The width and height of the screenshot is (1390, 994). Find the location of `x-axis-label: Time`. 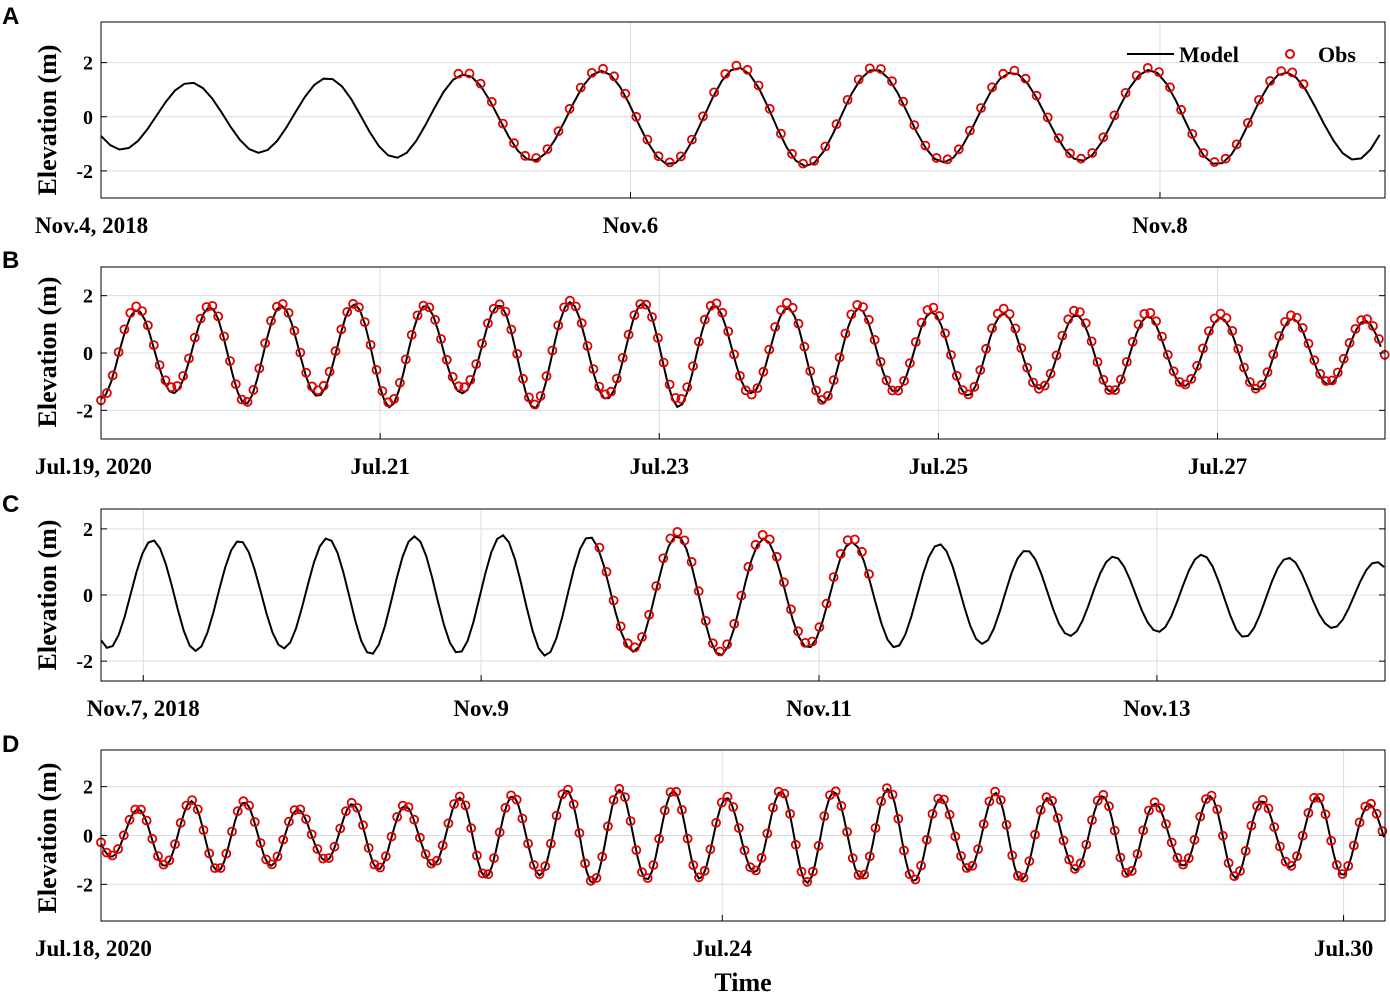

x-axis-label: Time is located at coordinates (742, 981).